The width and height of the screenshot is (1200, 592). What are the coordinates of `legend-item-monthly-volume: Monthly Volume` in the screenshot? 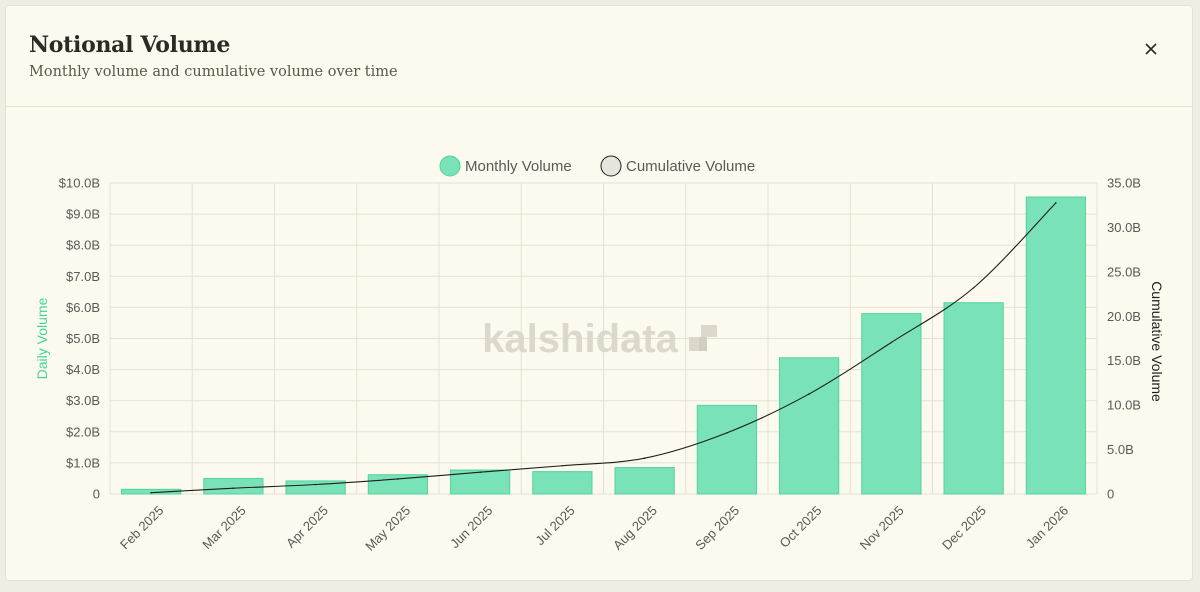 It's located at (505, 166).